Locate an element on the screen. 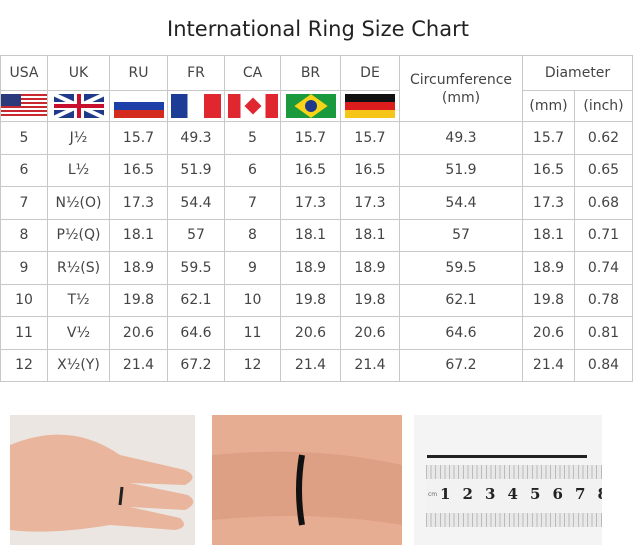 This screenshot has height=555, width=636. ruler-number: 3 is located at coordinates (490, 494).